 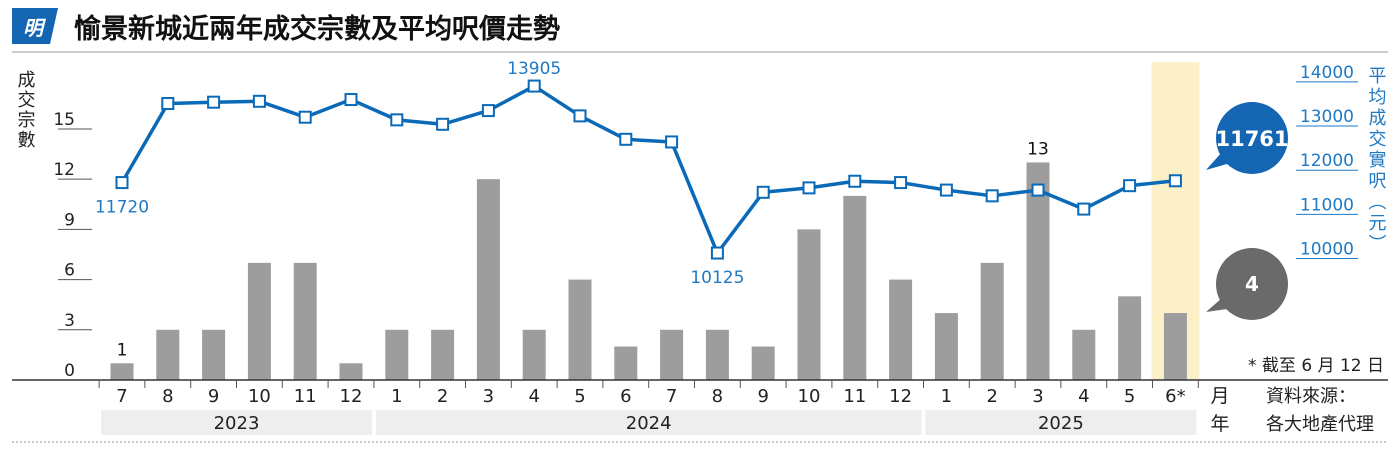 What do you see at coordinates (259, 396) in the screenshot?
I see `month-label: 10` at bounding box center [259, 396].